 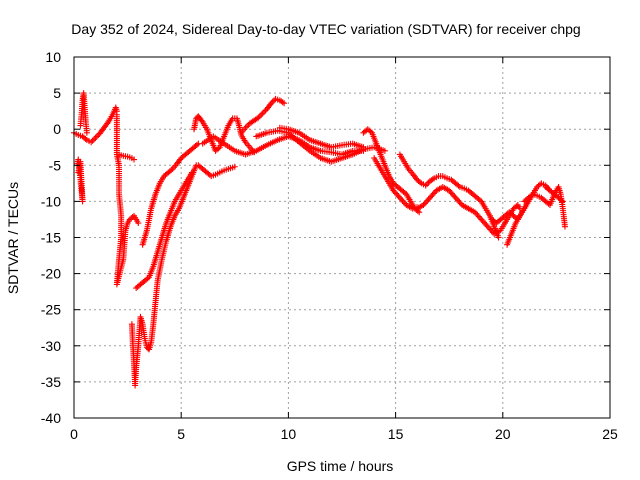 I want to click on x-tick-label: 0, so click(x=74, y=434).